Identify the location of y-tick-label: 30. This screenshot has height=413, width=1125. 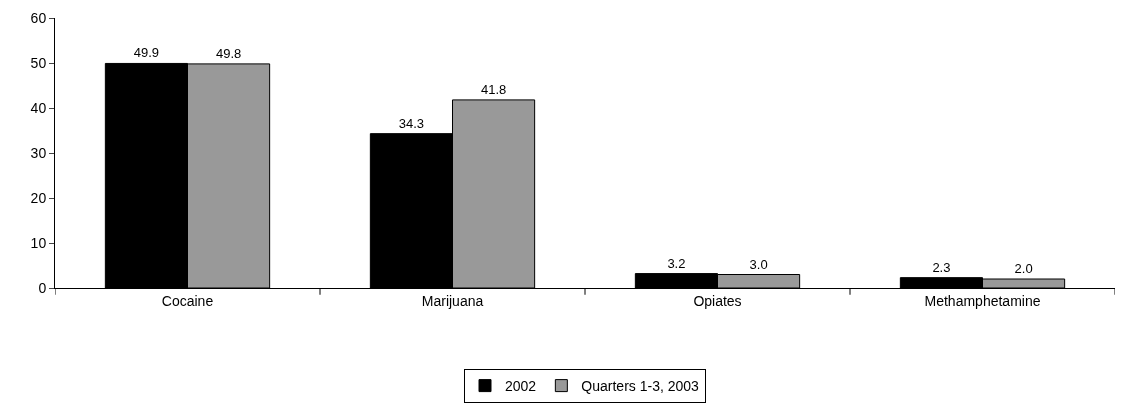
(38, 152).